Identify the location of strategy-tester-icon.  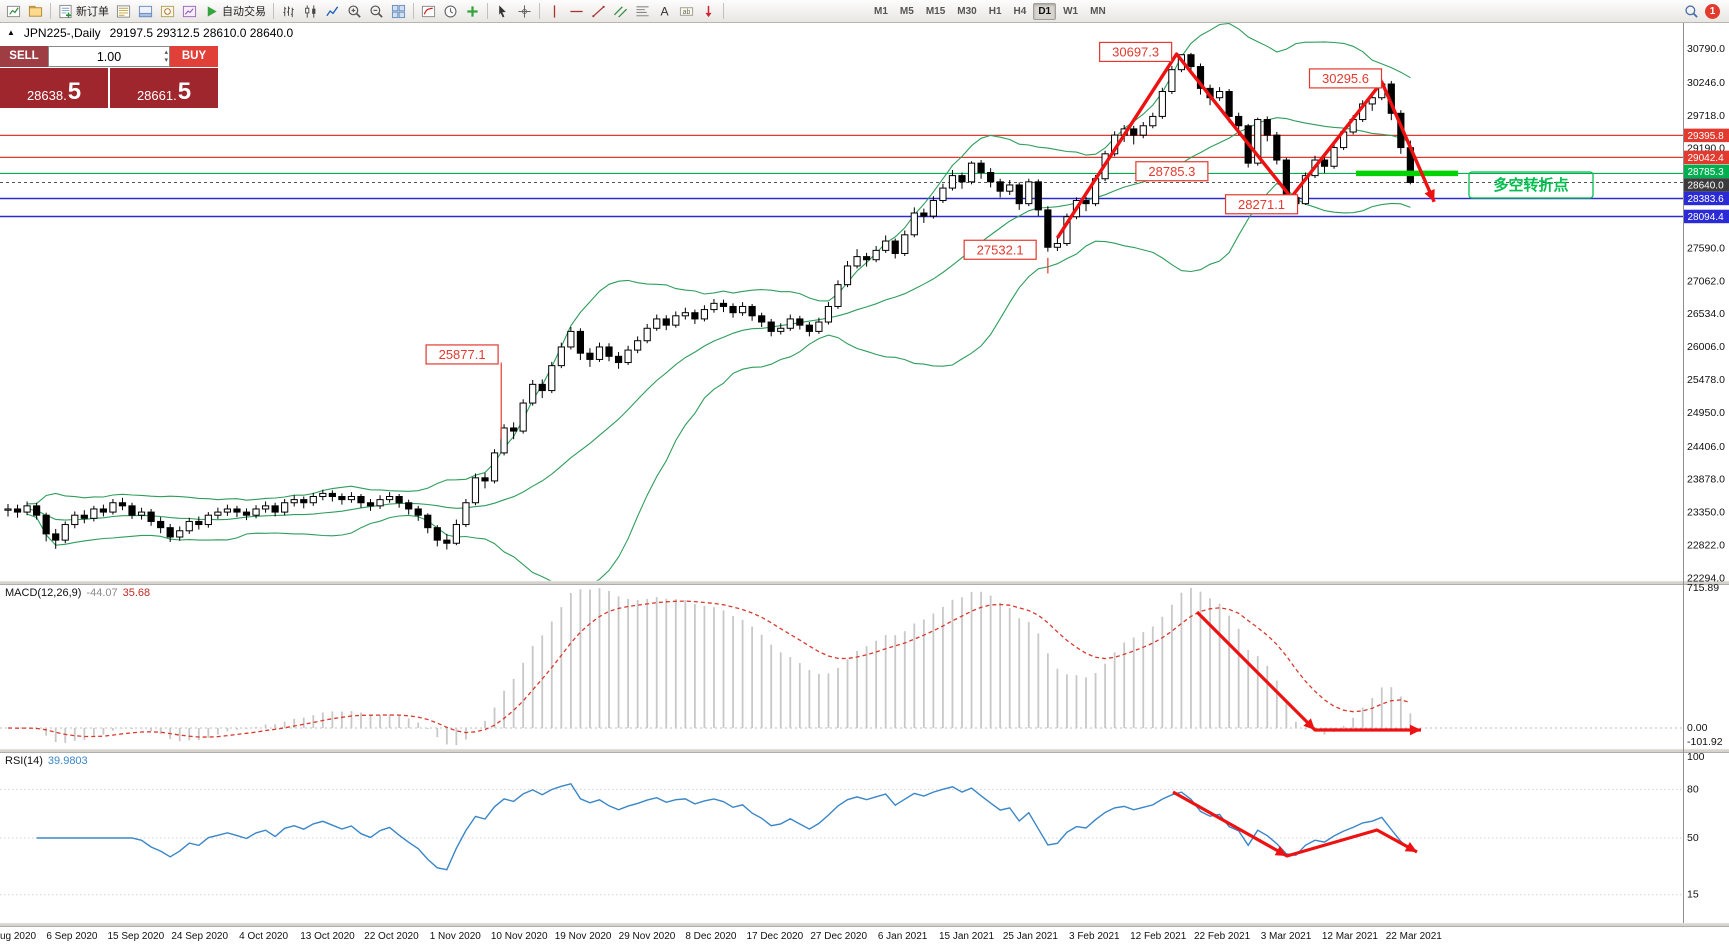
(189, 11).